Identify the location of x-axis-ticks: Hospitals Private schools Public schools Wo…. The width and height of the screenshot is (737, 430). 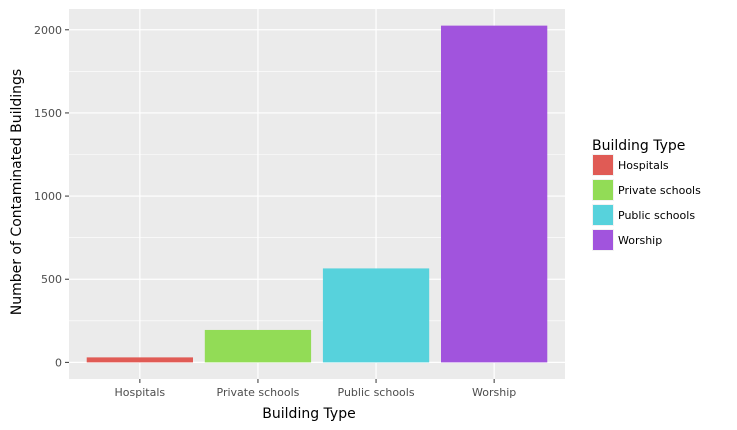
(315, 389).